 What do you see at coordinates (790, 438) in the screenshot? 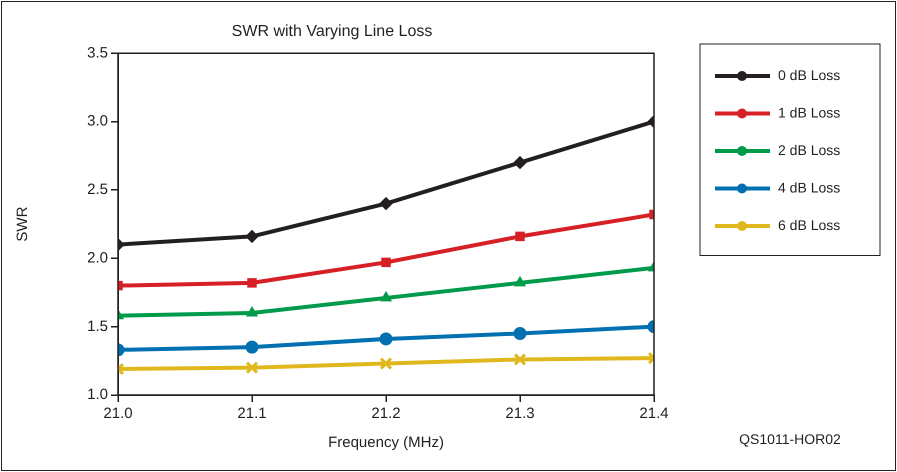
I see `text: QS1011-HOR02` at bounding box center [790, 438].